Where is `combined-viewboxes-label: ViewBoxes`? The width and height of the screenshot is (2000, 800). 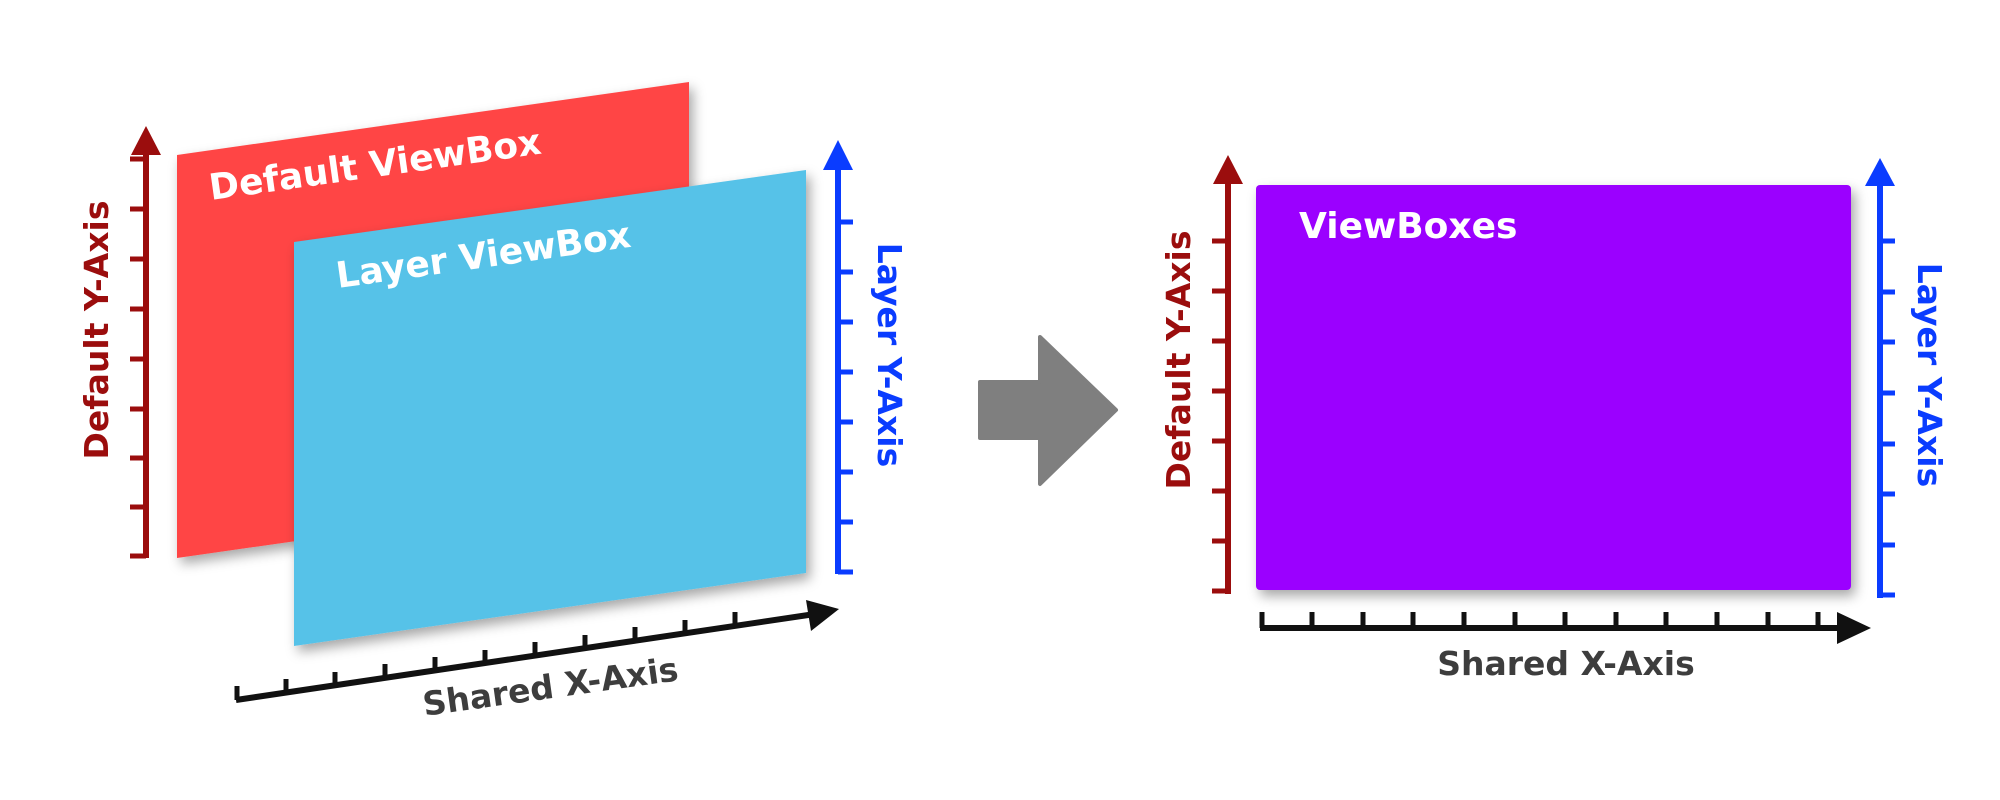
combined-viewboxes-label: ViewBoxes is located at coordinates (1408, 226).